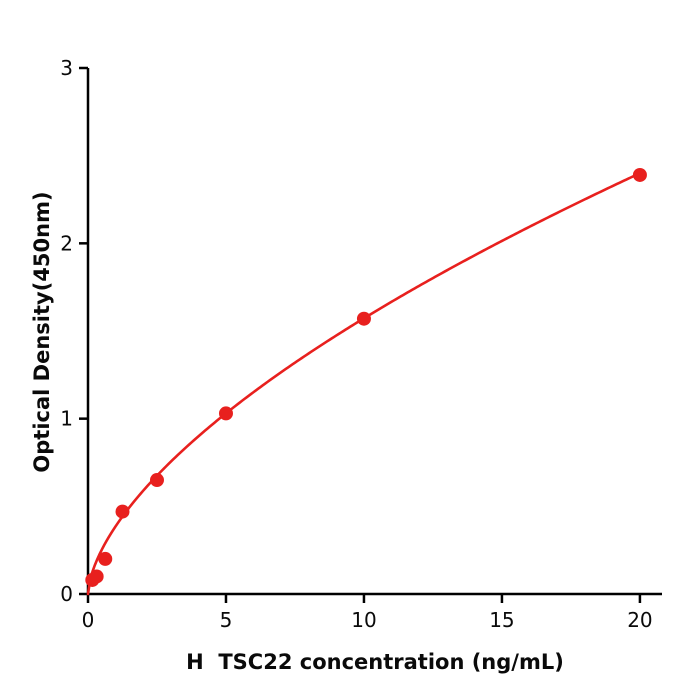  I want to click on y-tick-label: 2, so click(66, 243).